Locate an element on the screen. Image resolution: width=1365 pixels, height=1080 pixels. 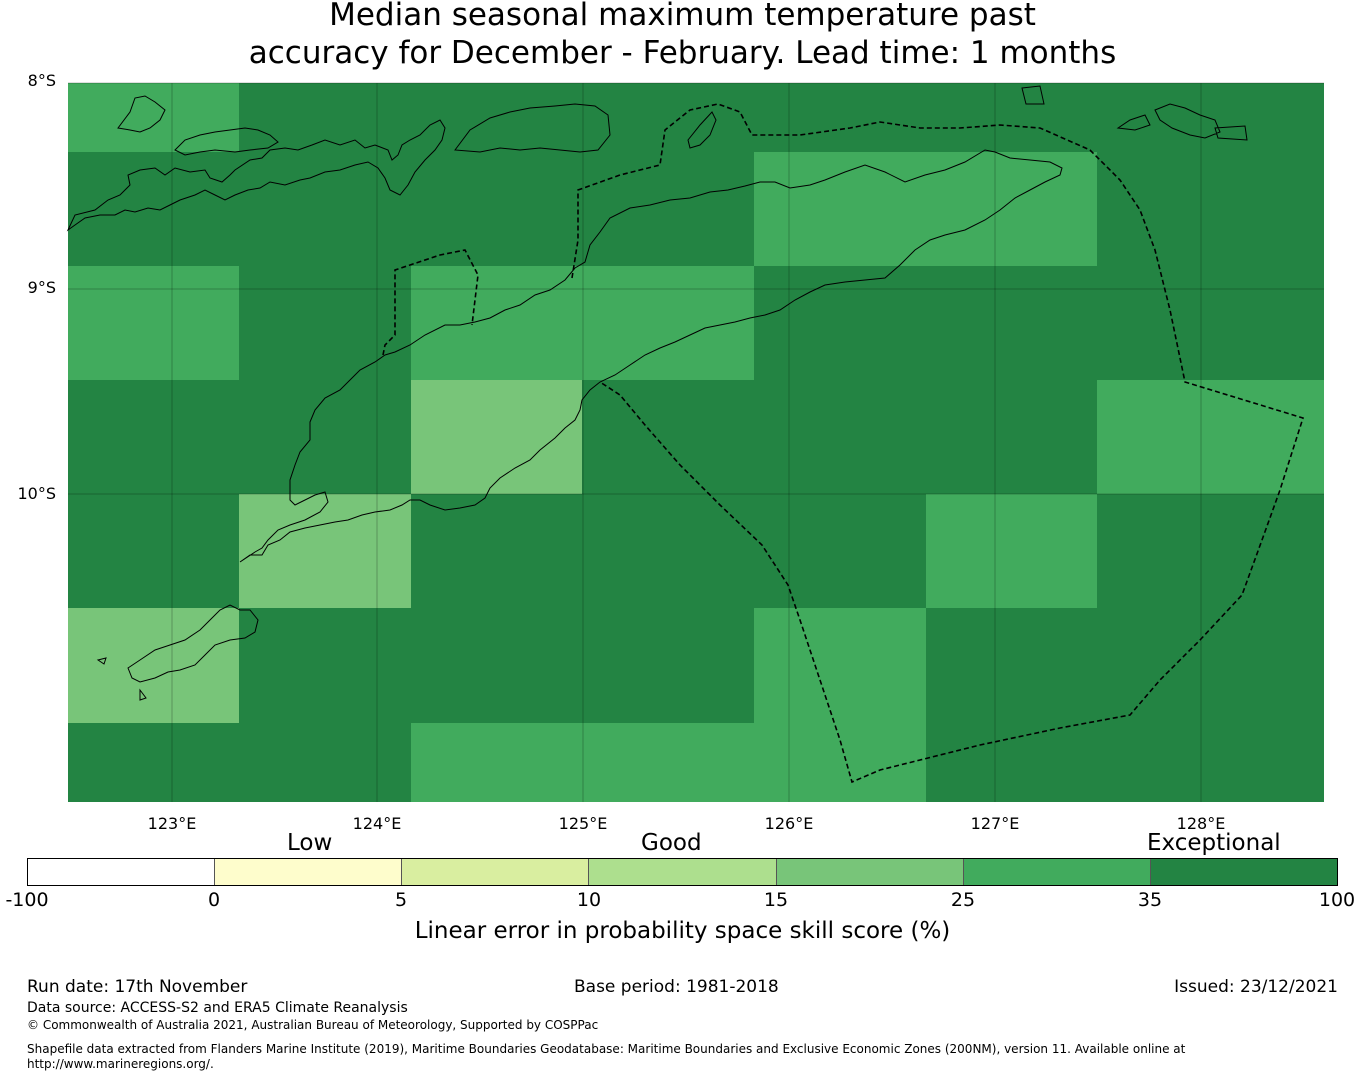
colorbar-category-good: Good is located at coordinates (671, 843).